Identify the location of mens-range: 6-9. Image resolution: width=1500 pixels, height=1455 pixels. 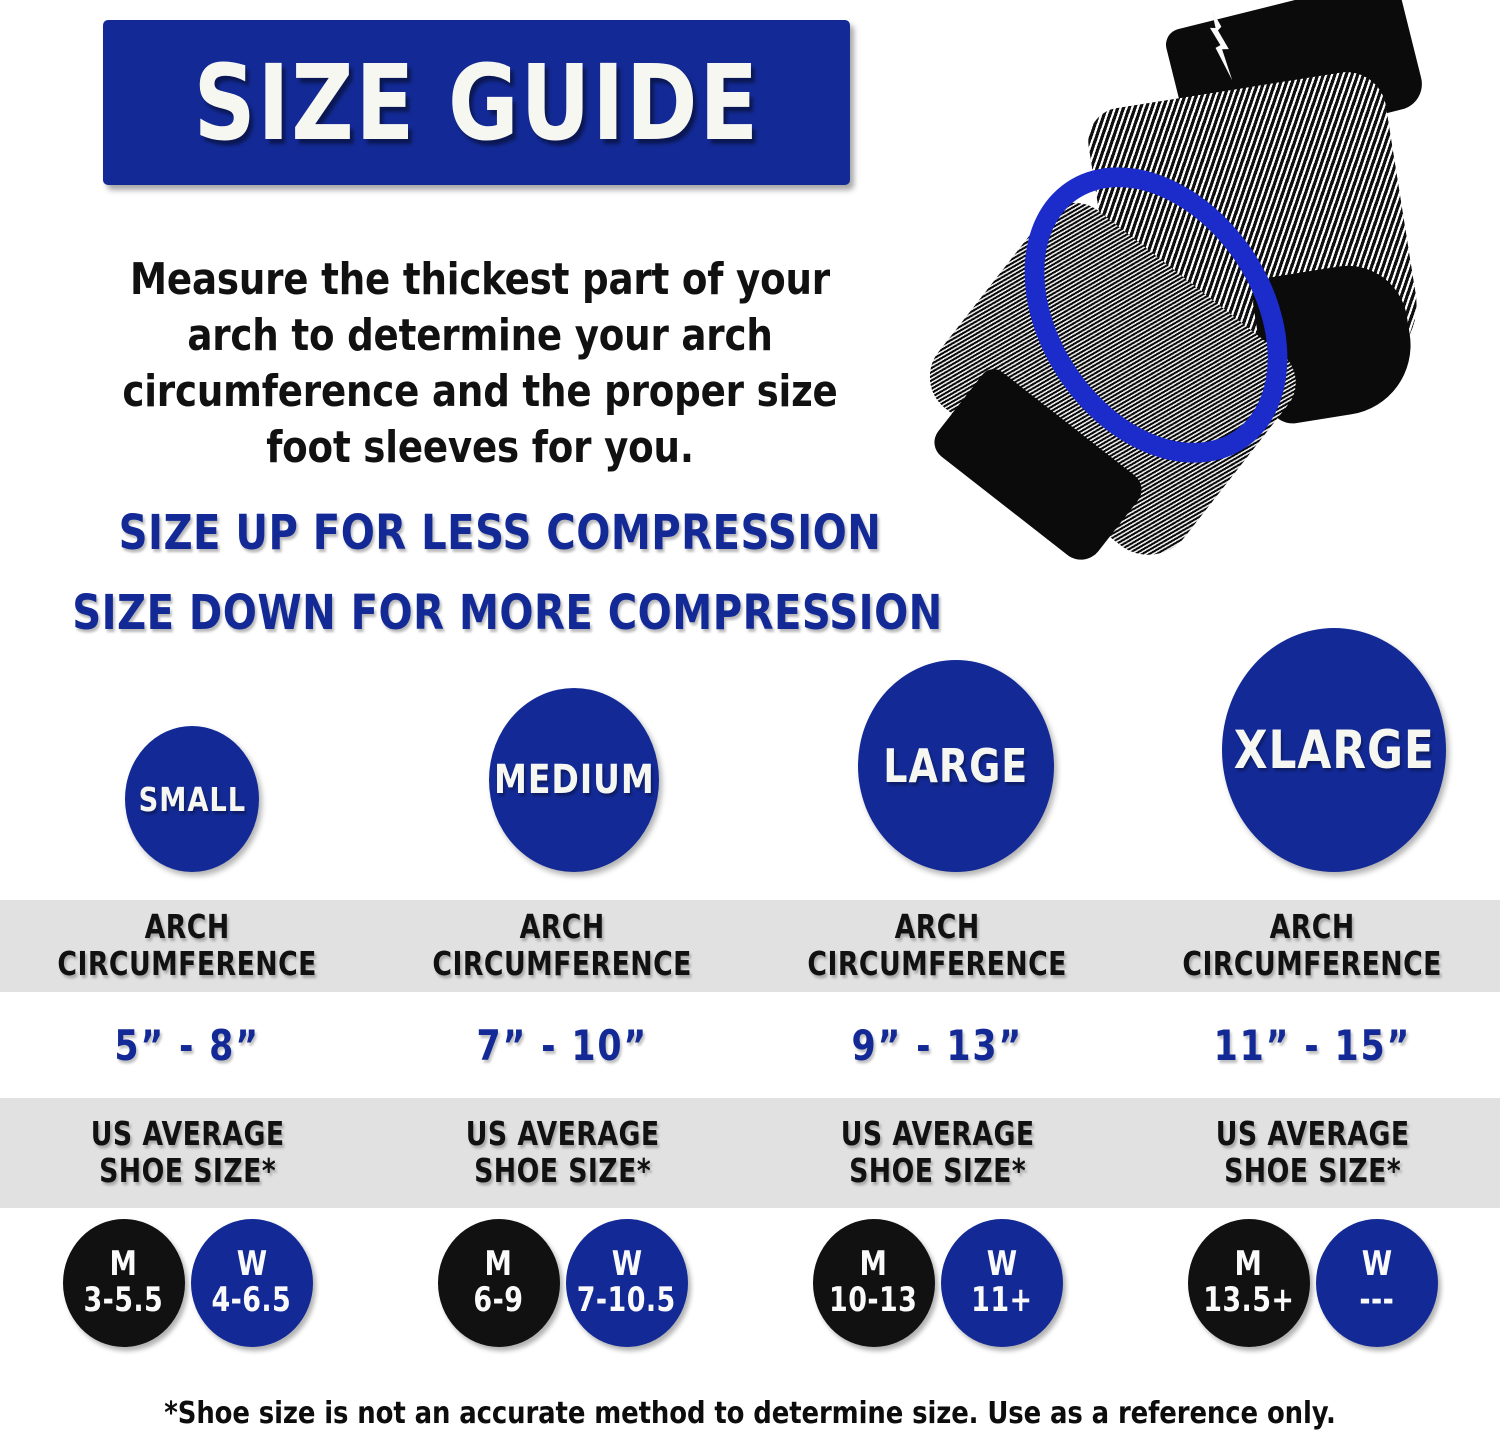
(498, 1299).